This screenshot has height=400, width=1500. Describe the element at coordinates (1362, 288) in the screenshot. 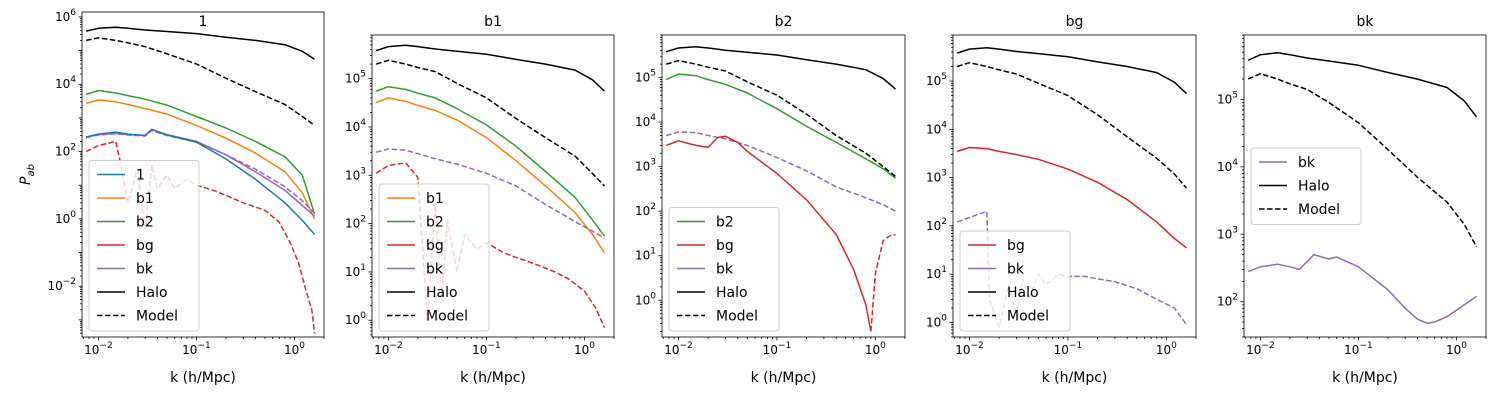

I see `series-line-bk` at that location.